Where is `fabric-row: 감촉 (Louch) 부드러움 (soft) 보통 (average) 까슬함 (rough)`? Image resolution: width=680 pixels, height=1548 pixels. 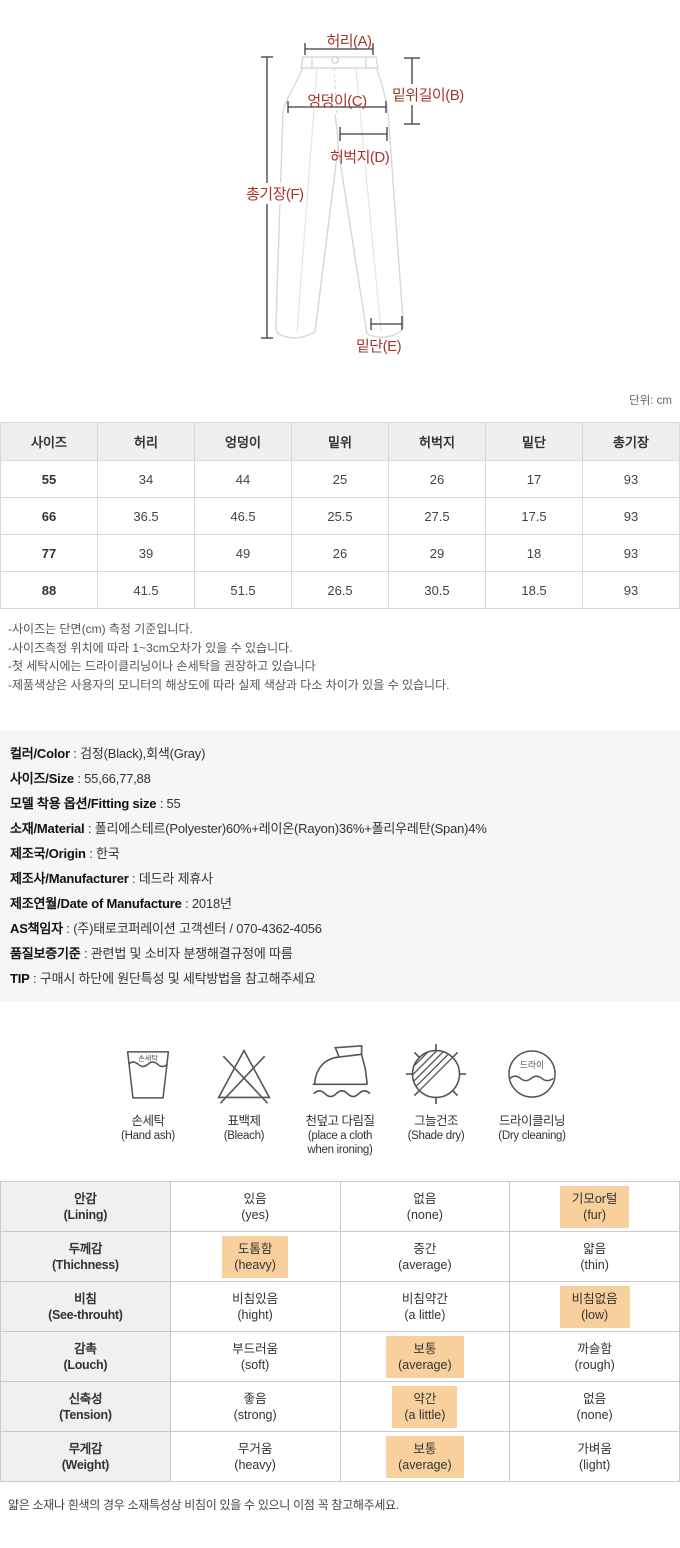 fabric-row: 감촉 (Louch) 부드러움 (soft) 보통 (average) 까슬함 (rough) is located at coordinates (340, 1356).